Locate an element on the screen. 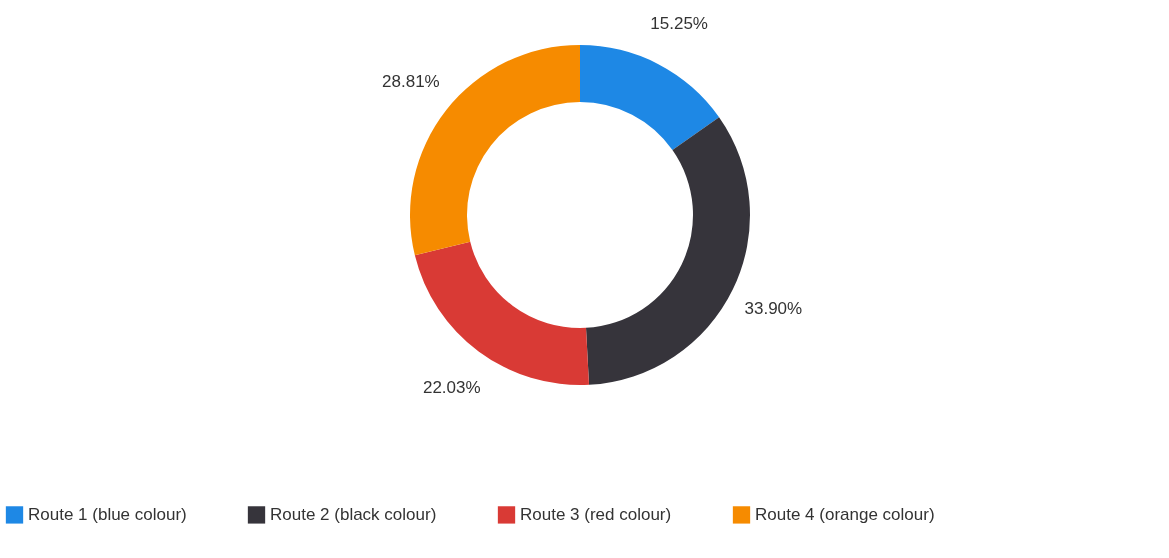 This screenshot has width=1169, height=558. data-label: 15.25% is located at coordinates (679, 24).